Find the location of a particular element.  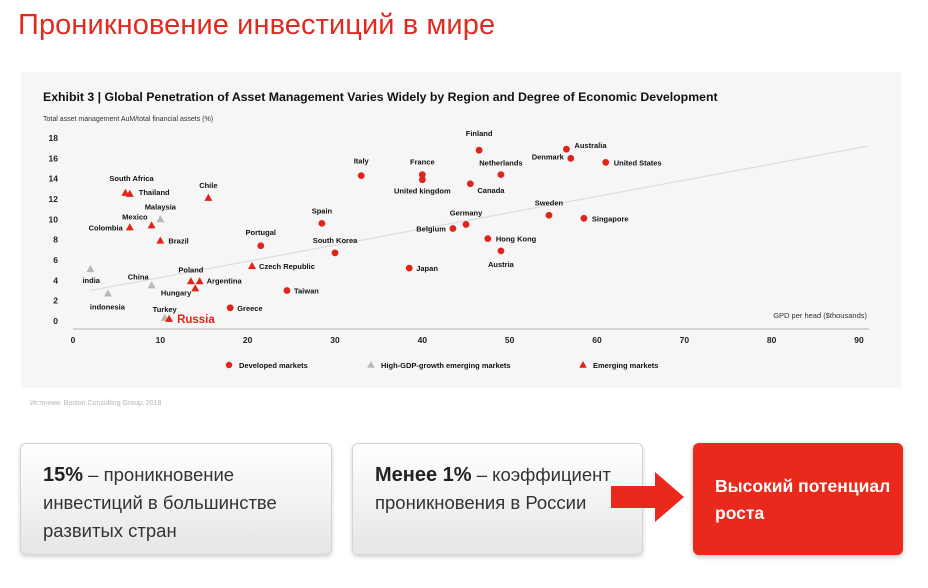

card-growth-potential: Высокий потенциал роста is located at coordinates (798, 499).